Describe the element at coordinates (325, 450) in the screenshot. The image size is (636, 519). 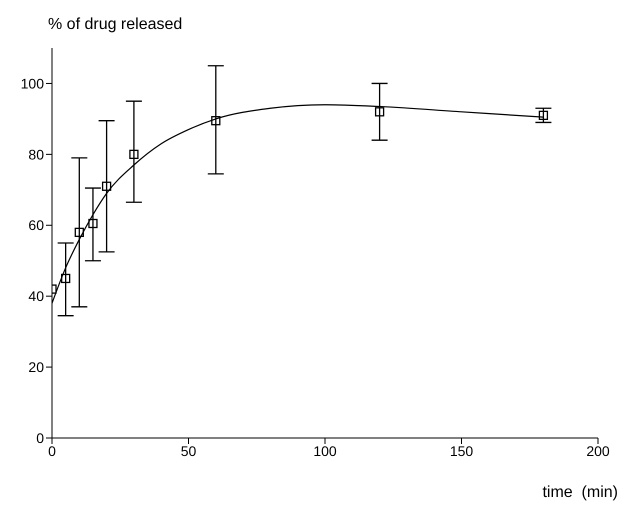
I see `x-tick-label: 100` at that location.